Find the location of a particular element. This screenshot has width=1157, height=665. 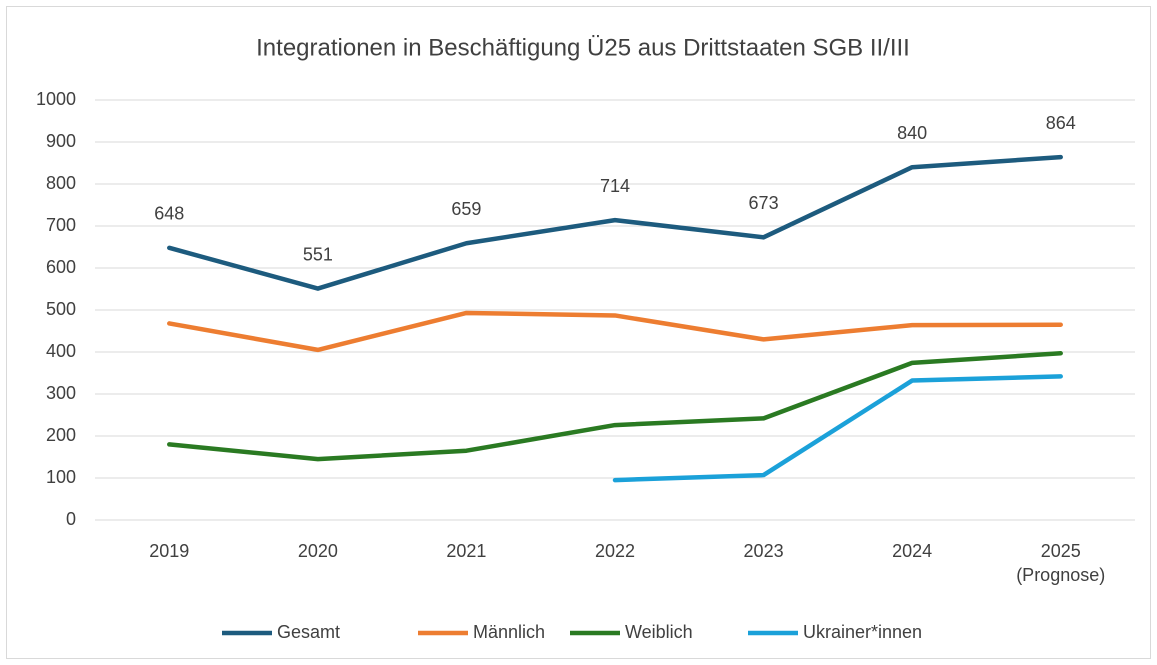

x-tick-label: 2021 is located at coordinates (466, 551).